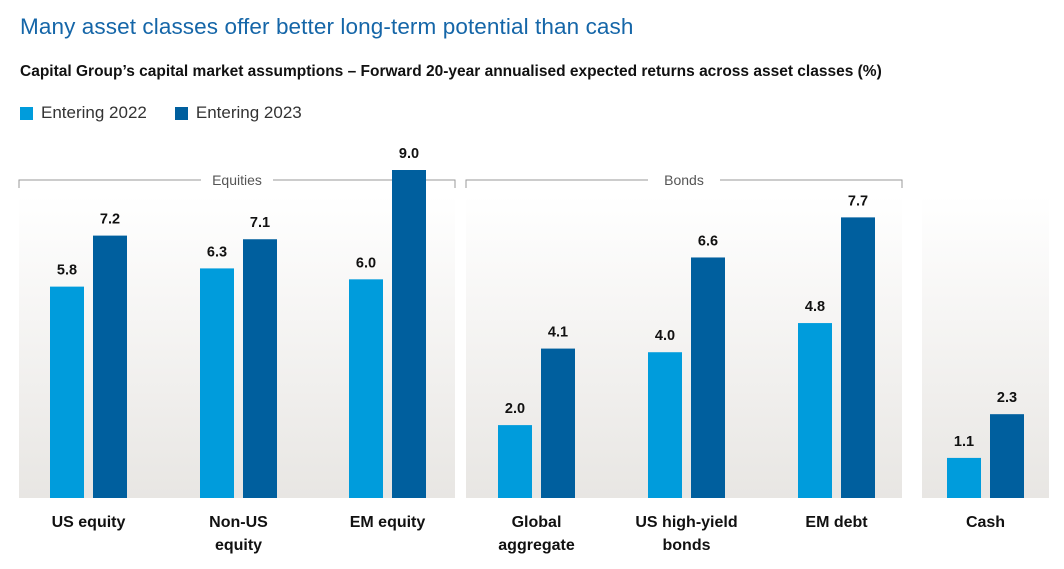 The image size is (1064, 569). I want to click on bar-us-high-yield-bonds-2022, so click(665, 425).